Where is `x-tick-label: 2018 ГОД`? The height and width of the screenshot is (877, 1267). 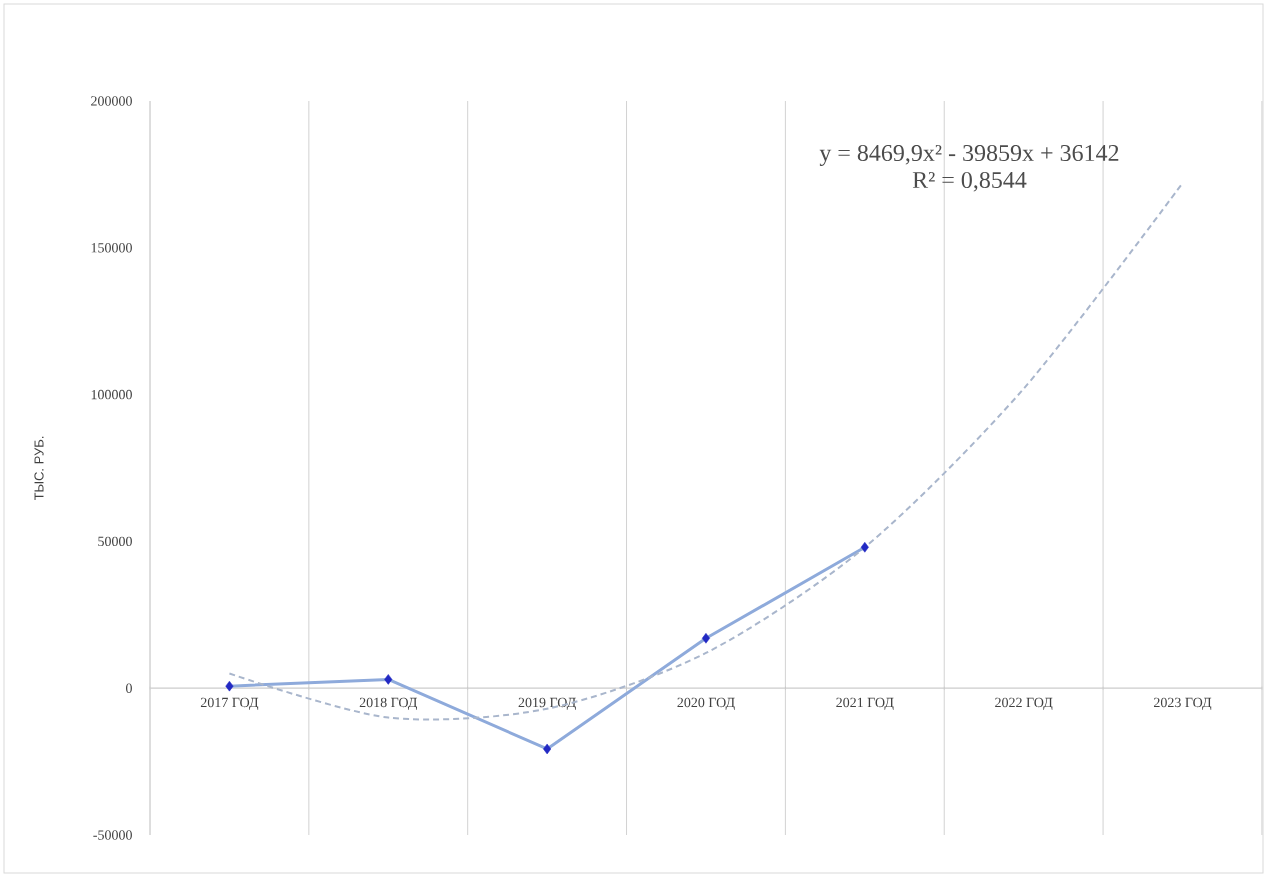 x-tick-label: 2018 ГОД is located at coordinates (388, 704).